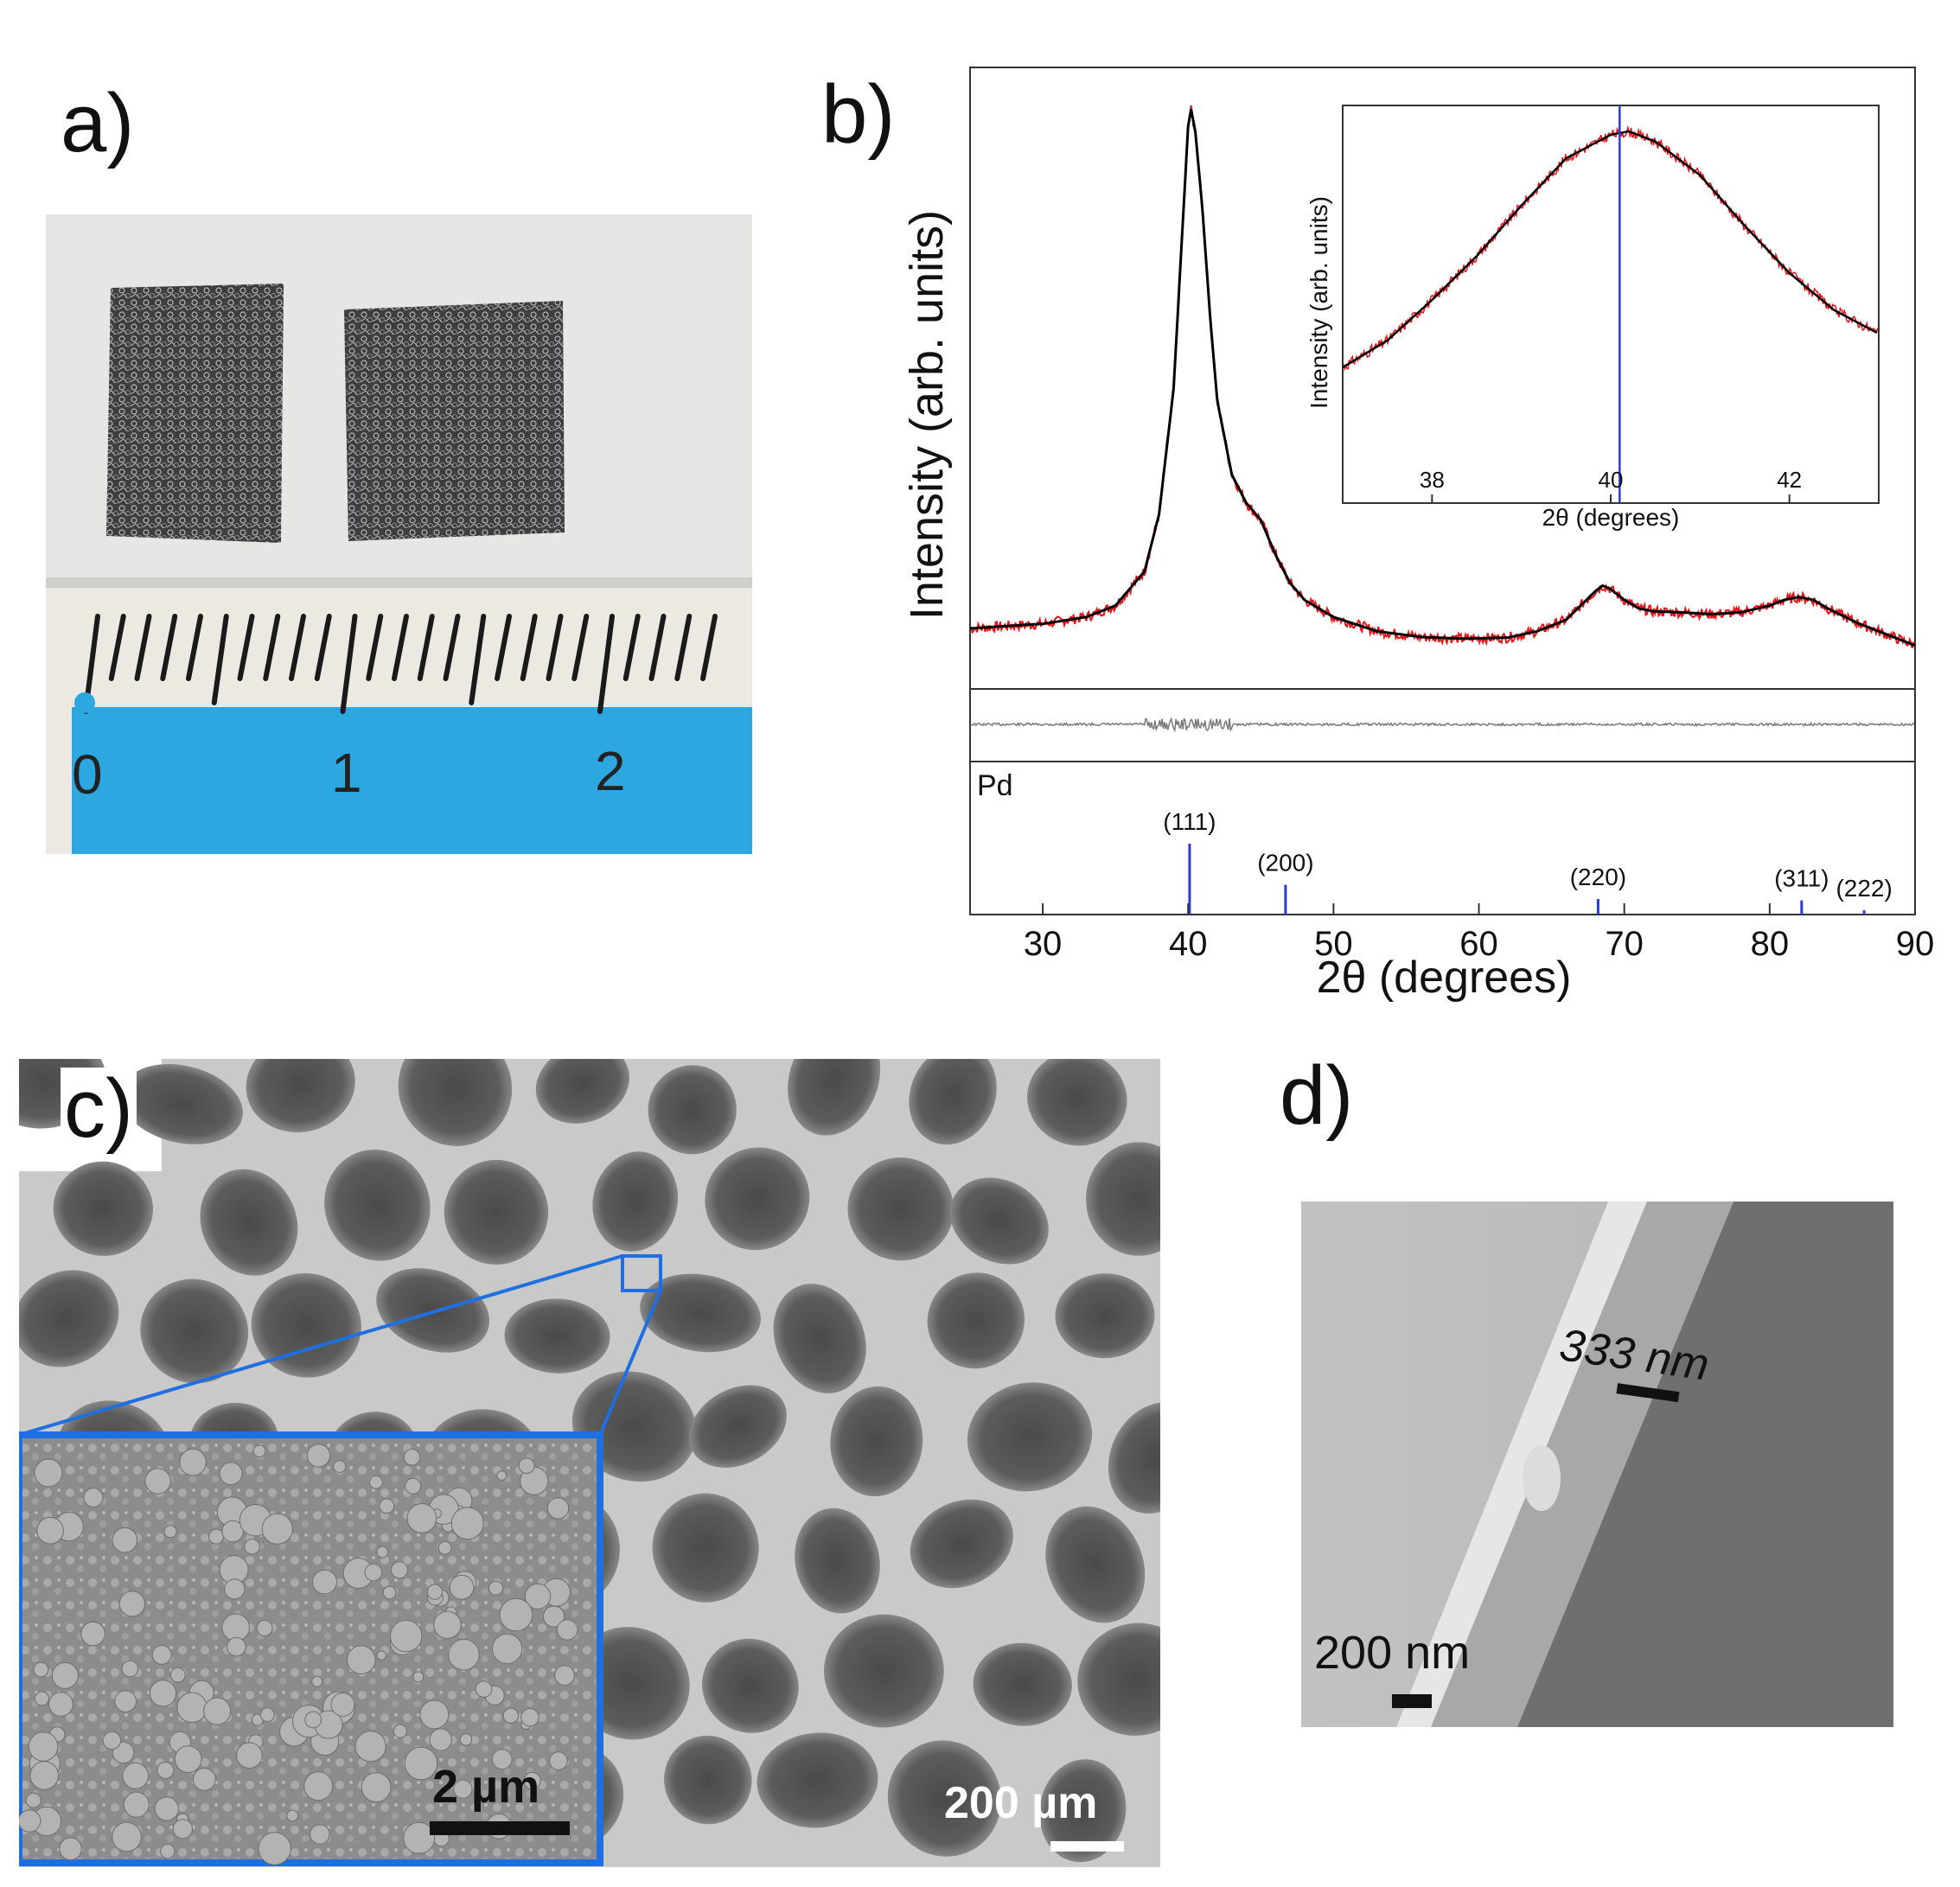  What do you see at coordinates (346, 773) in the screenshot?
I see `ruler-number-1: 1` at bounding box center [346, 773].